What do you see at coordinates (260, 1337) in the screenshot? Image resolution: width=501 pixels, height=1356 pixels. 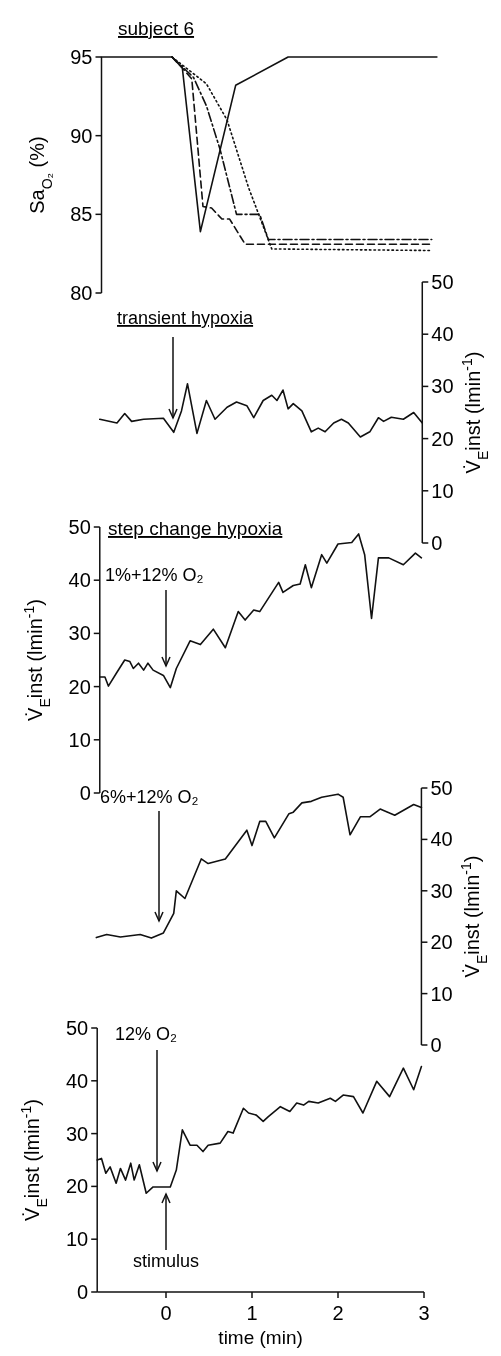 I see `x-axis-title: time (min)` at bounding box center [260, 1337].